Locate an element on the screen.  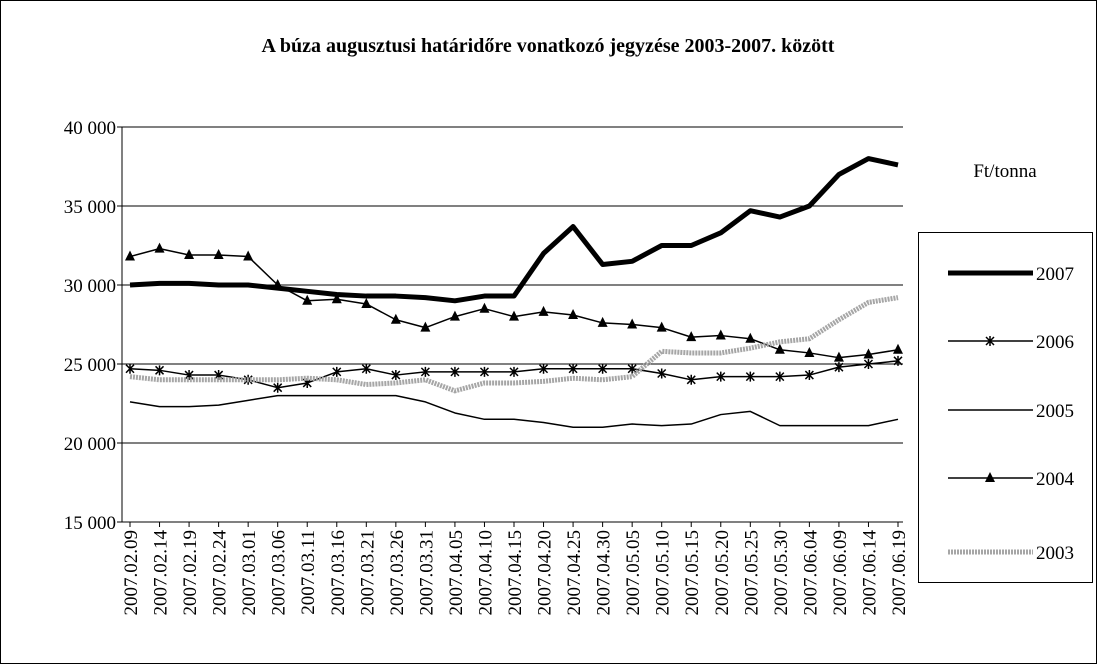
x-tick-label: 2007.05.25 is located at coordinates (751, 573).